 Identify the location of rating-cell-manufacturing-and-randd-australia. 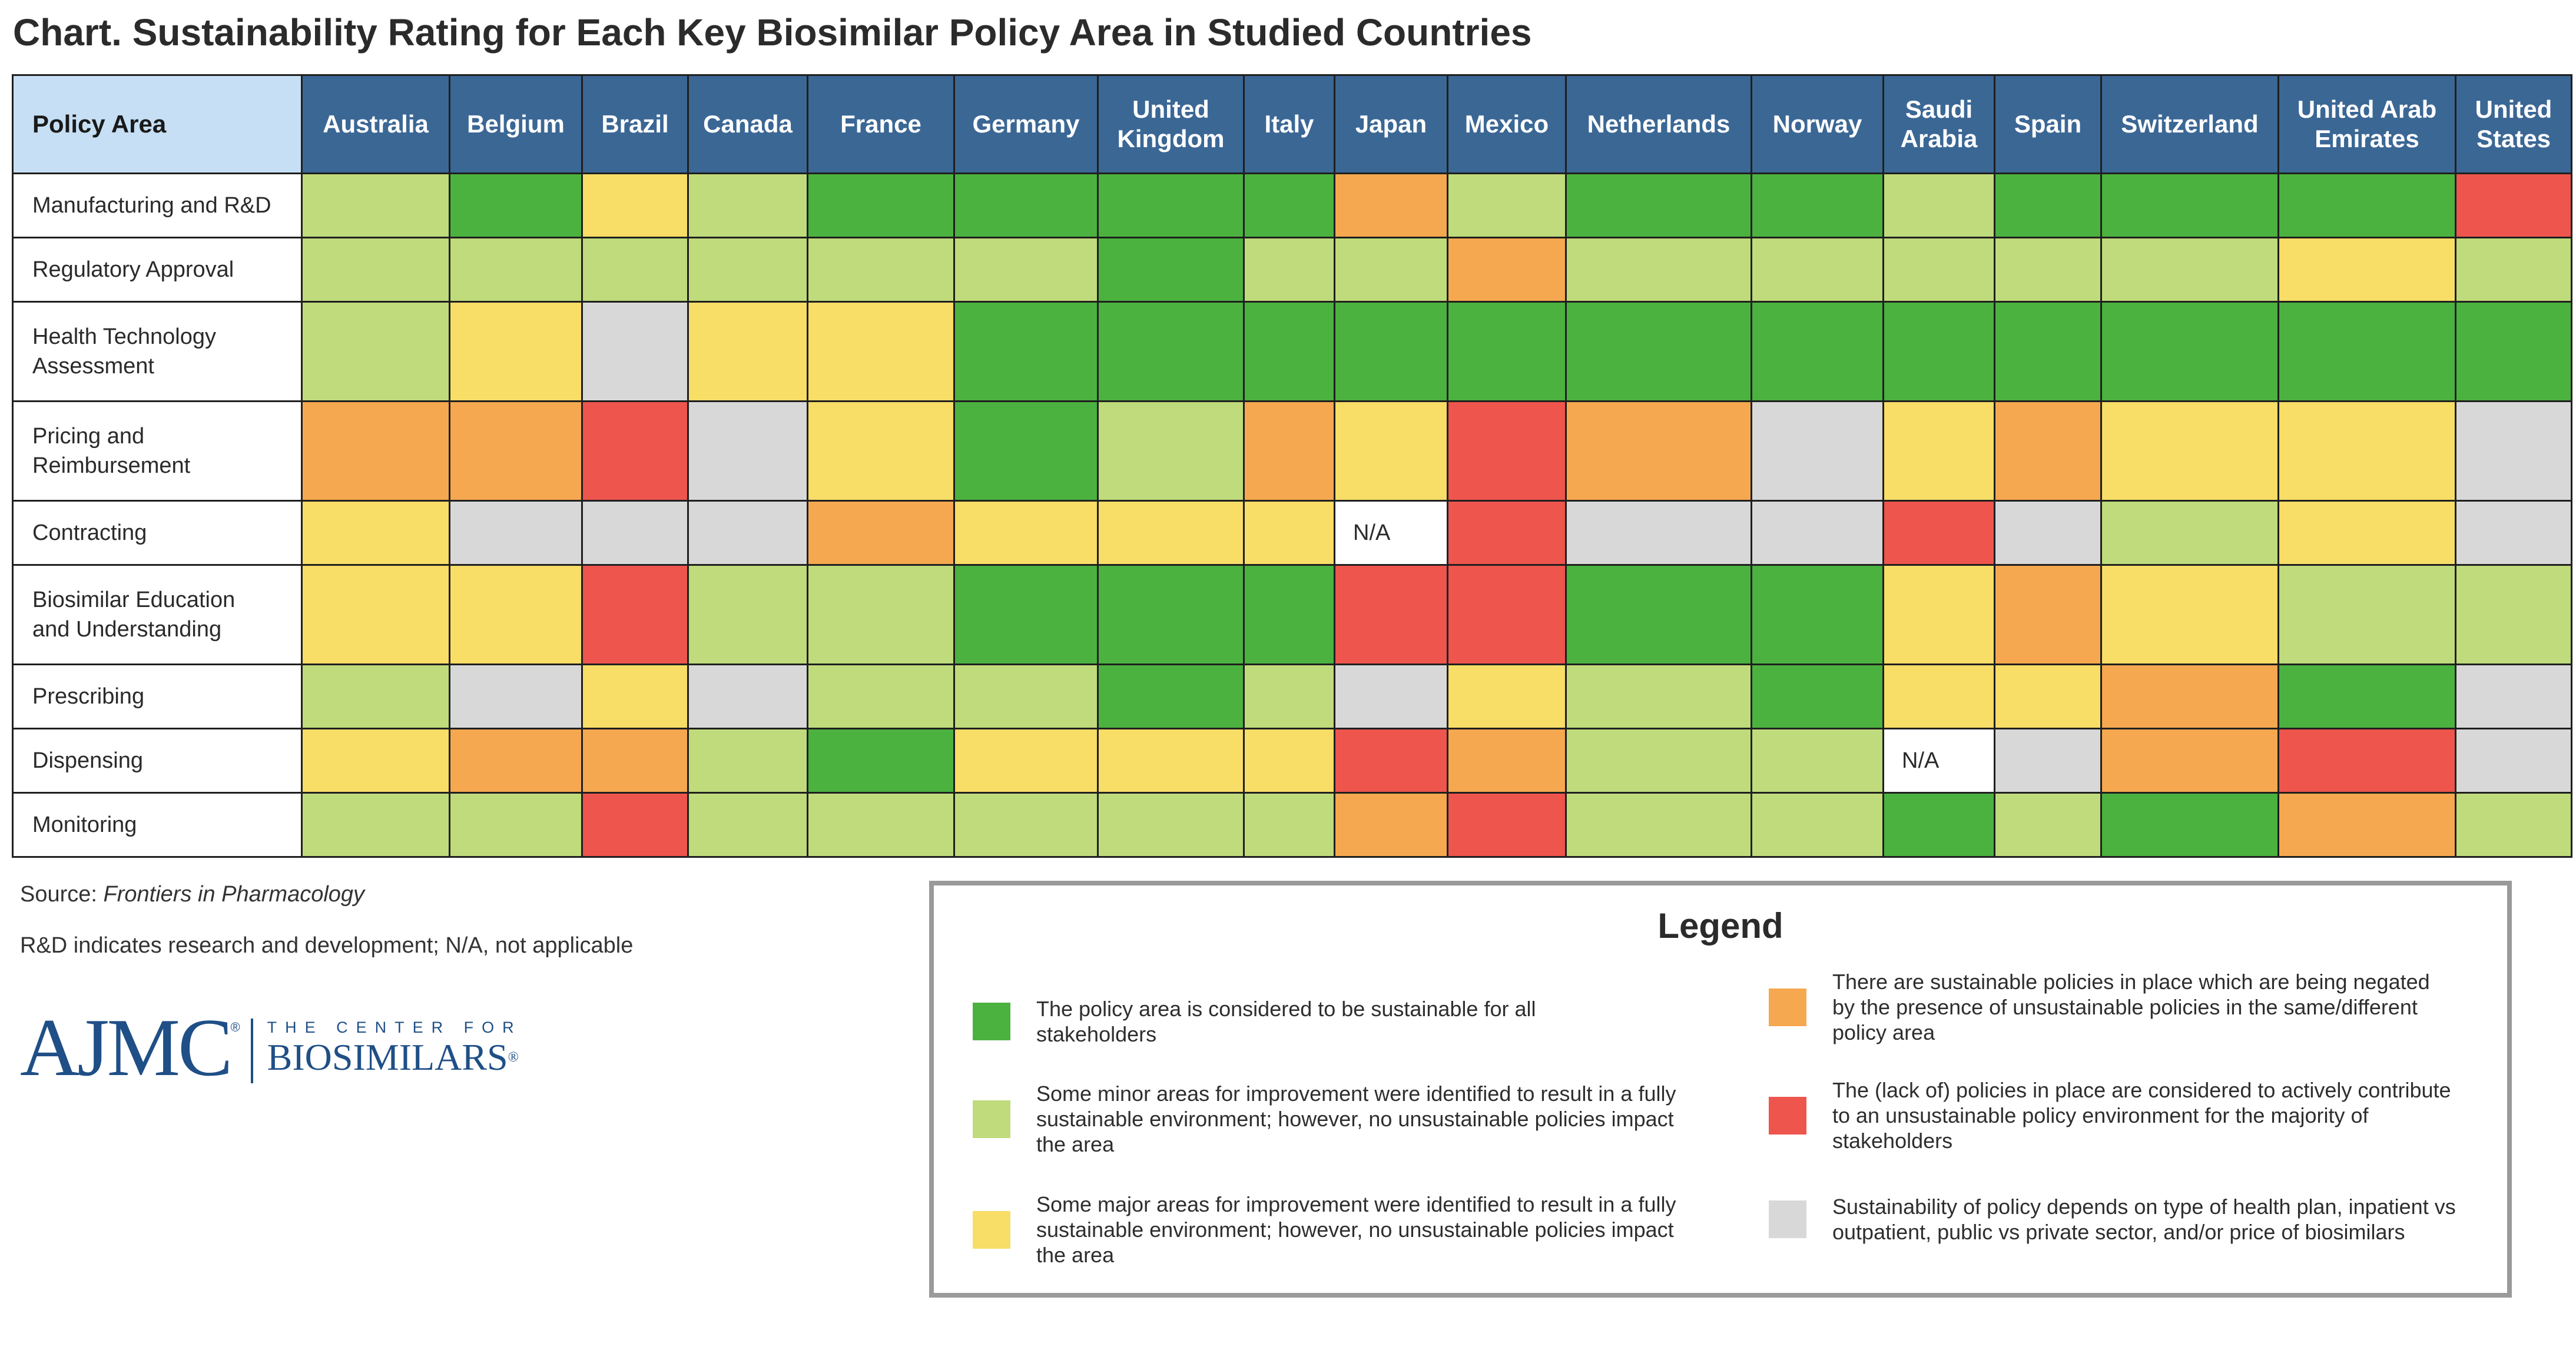
(376, 205).